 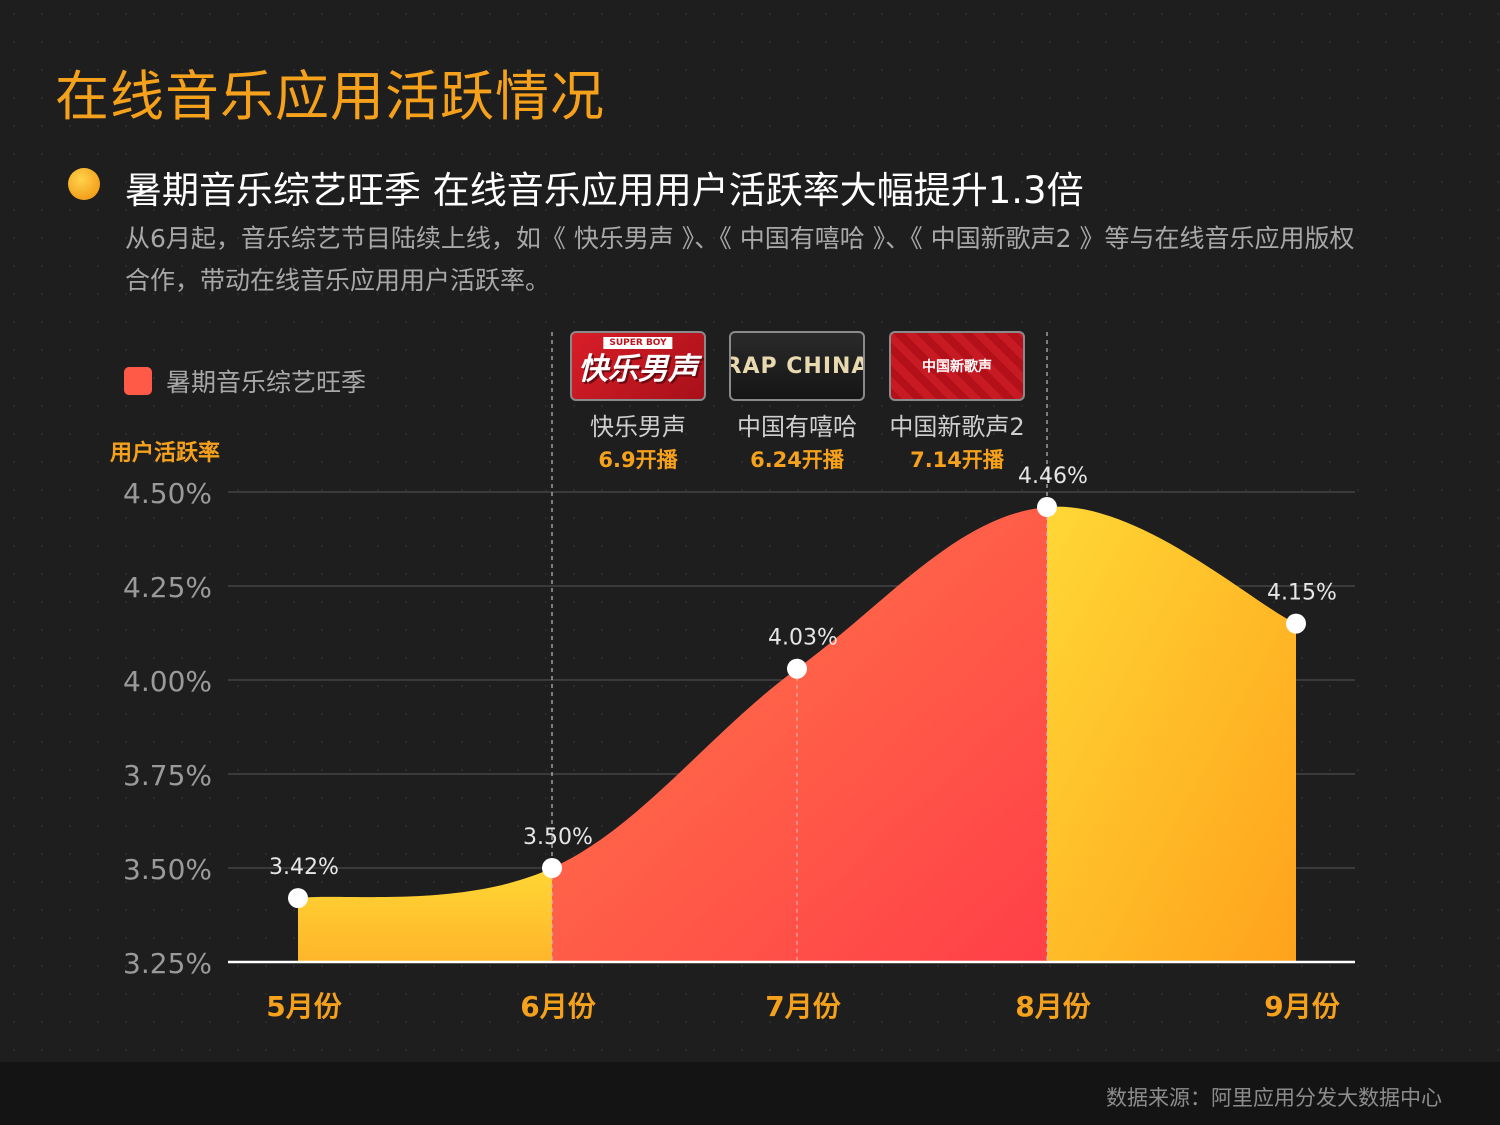 I want to click on x-tick-label: 8月份, so click(x=1052, y=1006).